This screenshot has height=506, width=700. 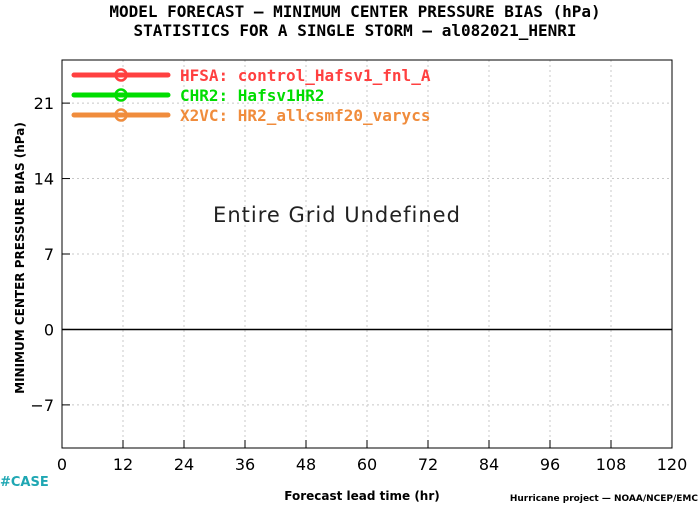 What do you see at coordinates (428, 464) in the screenshot?
I see `x-tick-label: 72` at bounding box center [428, 464].